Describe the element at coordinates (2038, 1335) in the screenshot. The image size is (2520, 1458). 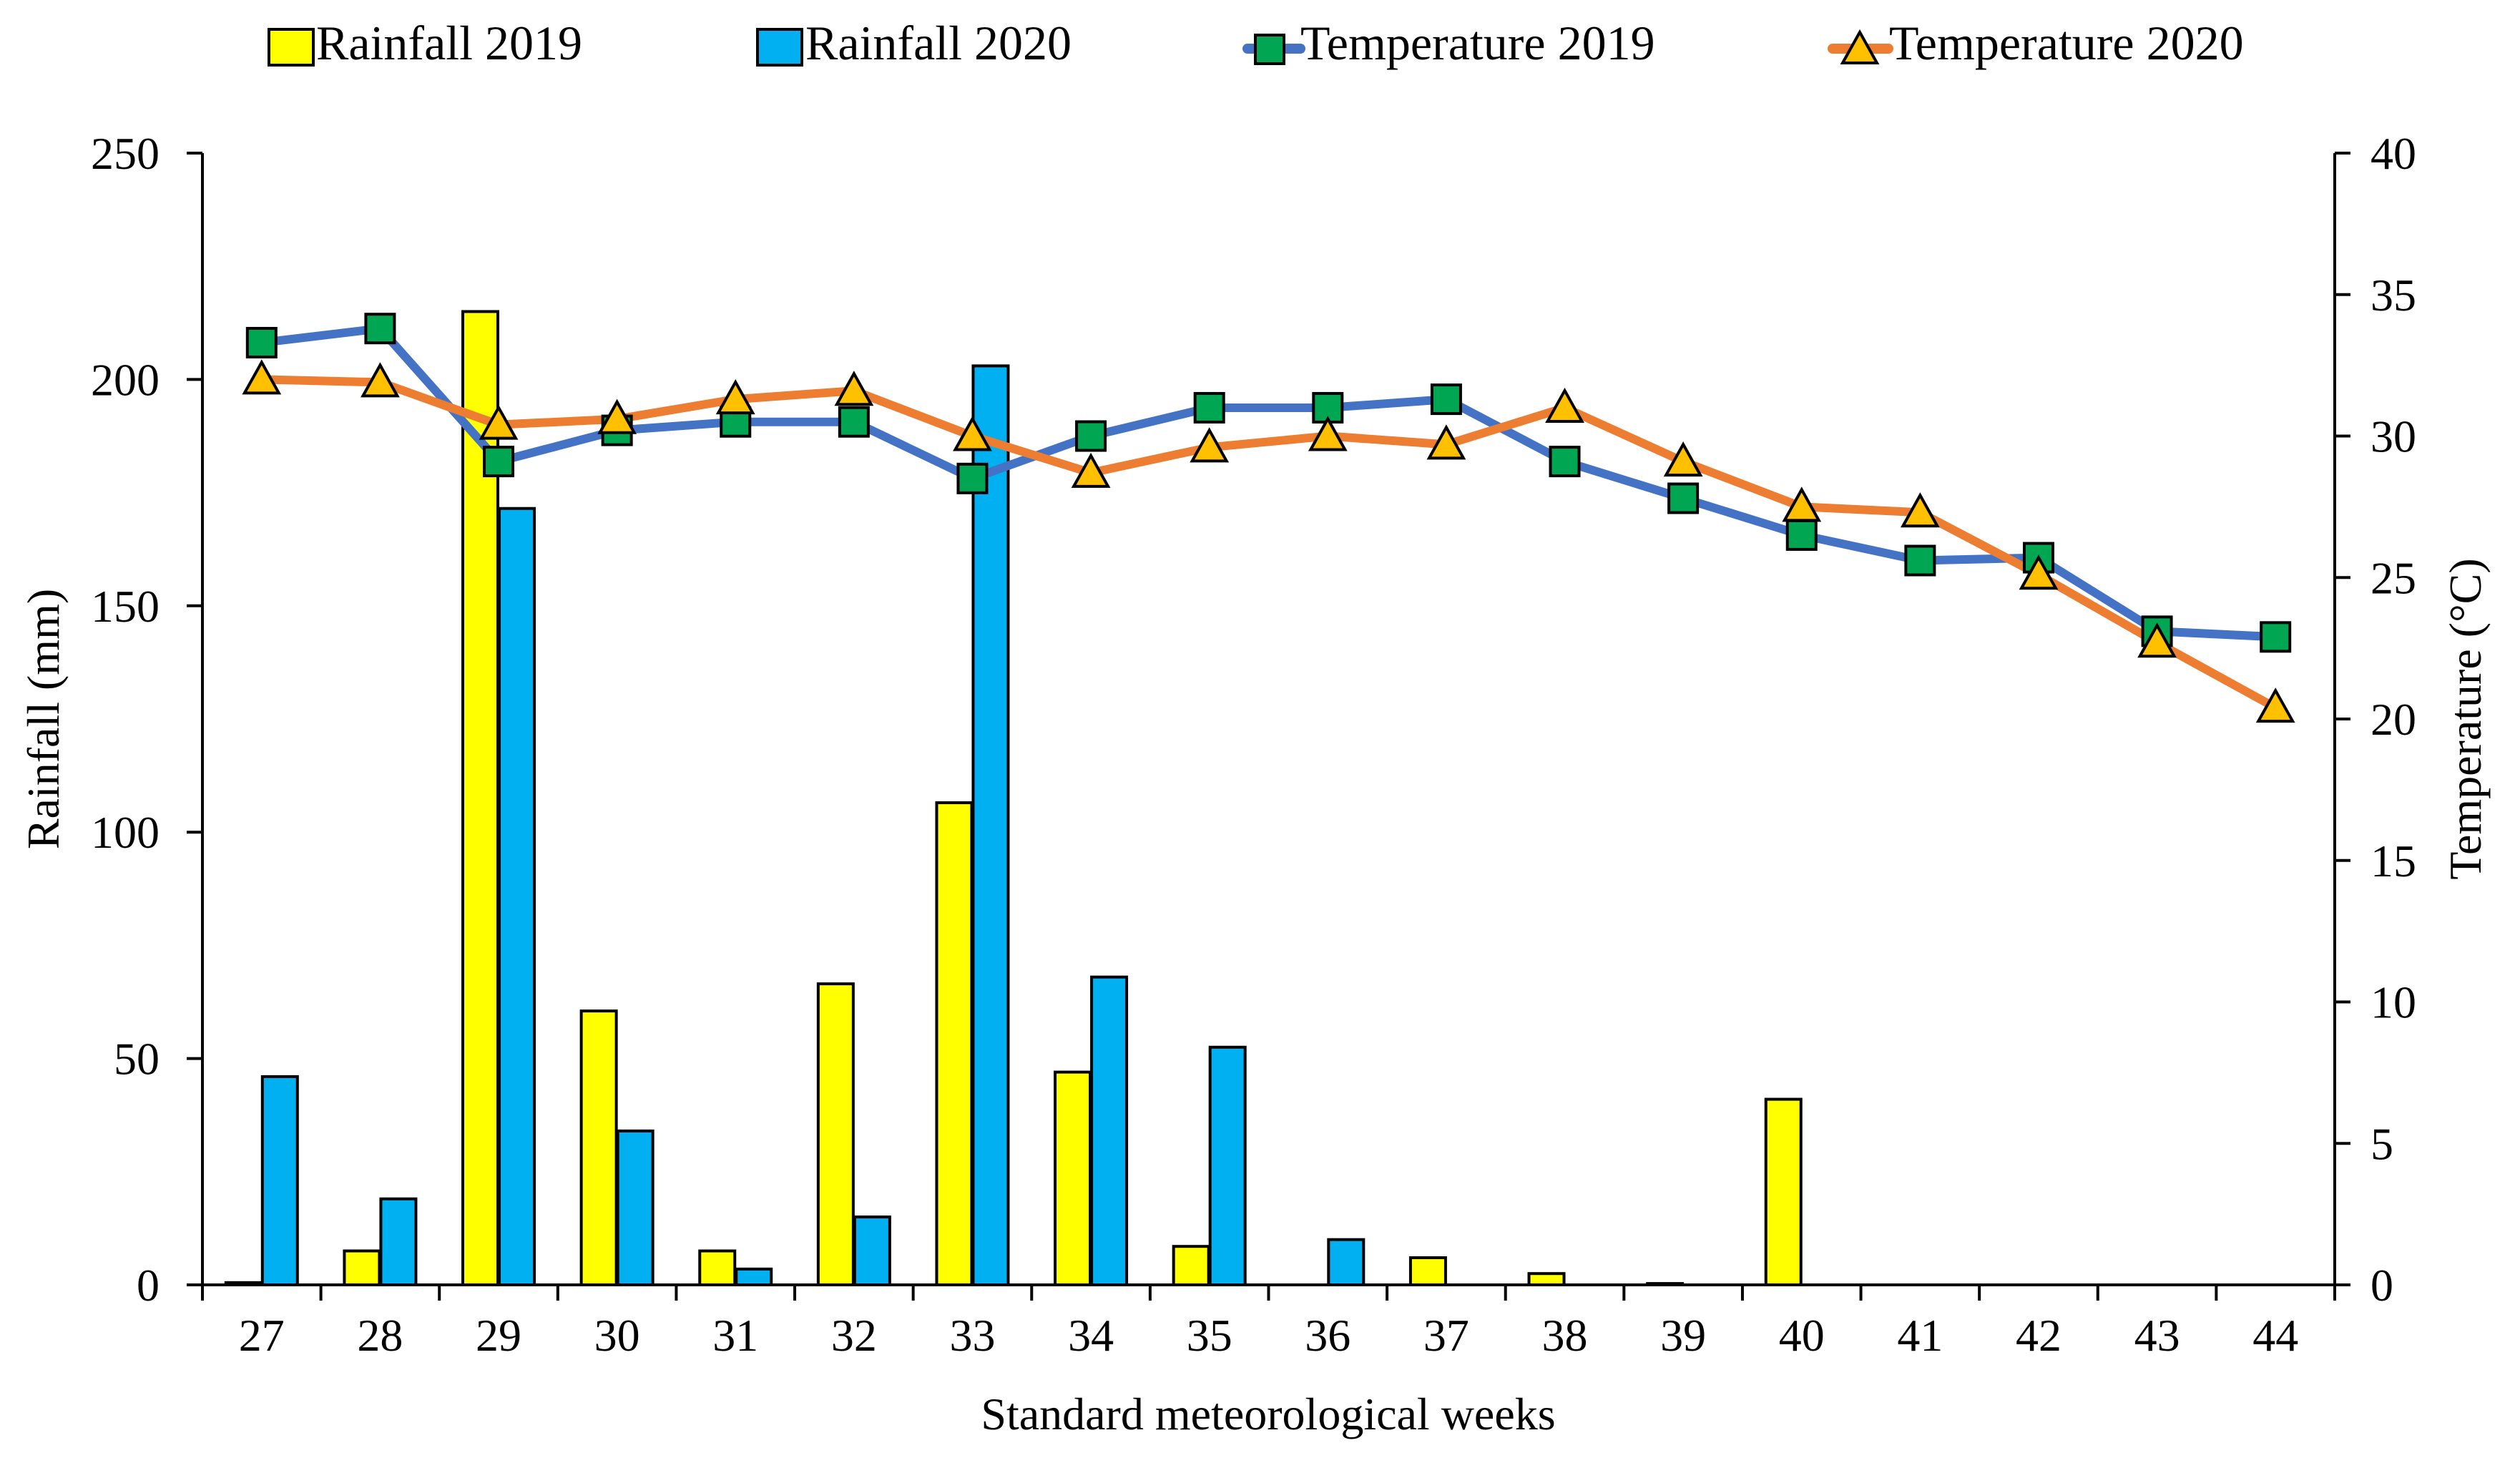
I see `x-tick-label: 42` at that location.